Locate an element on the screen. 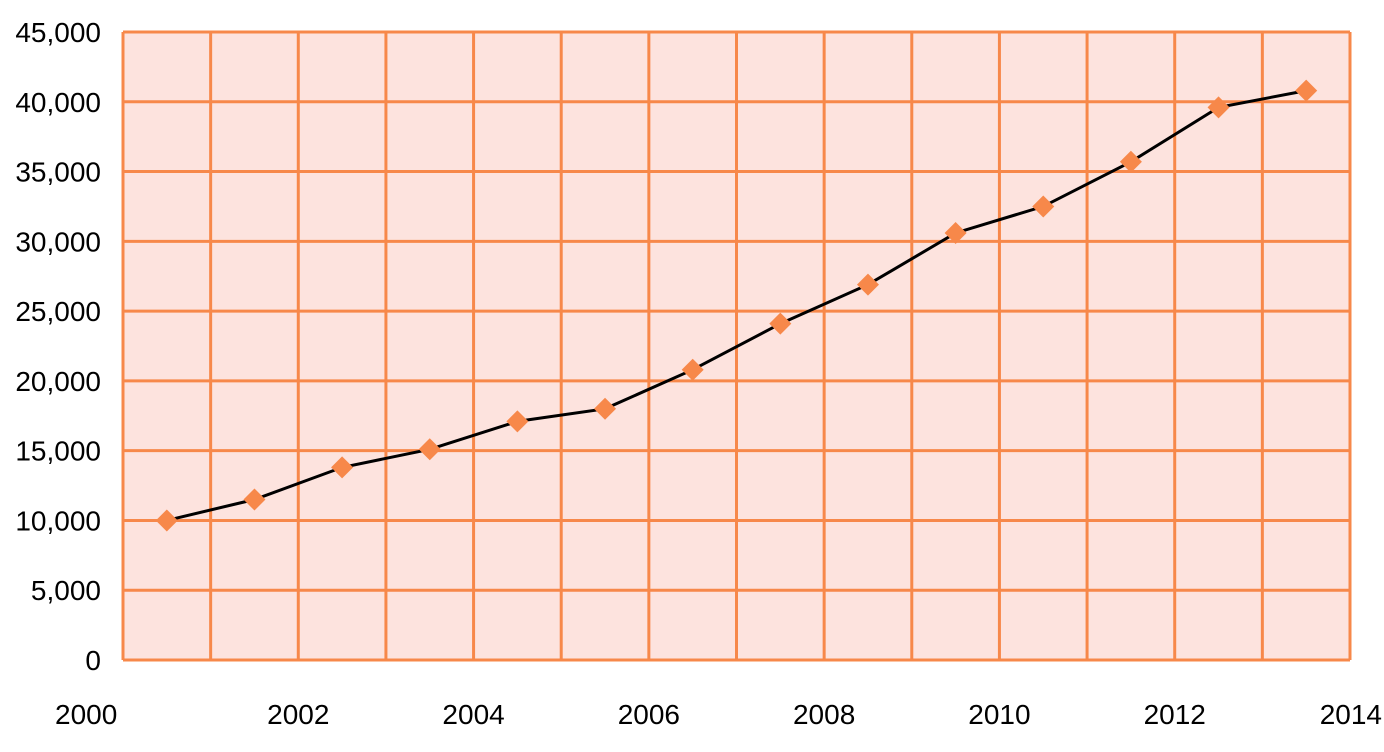 Image resolution: width=1384 pixels, height=752 pixels. y-tick-label: 10,000 is located at coordinates (58, 520).